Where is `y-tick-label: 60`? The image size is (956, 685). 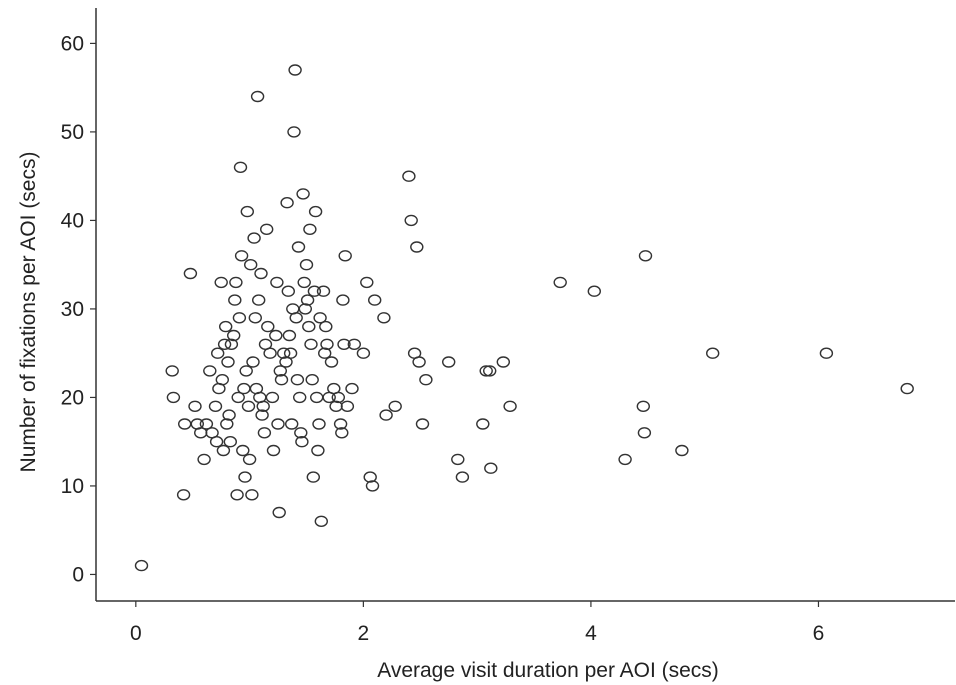 y-tick-label: 60 is located at coordinates (72, 43).